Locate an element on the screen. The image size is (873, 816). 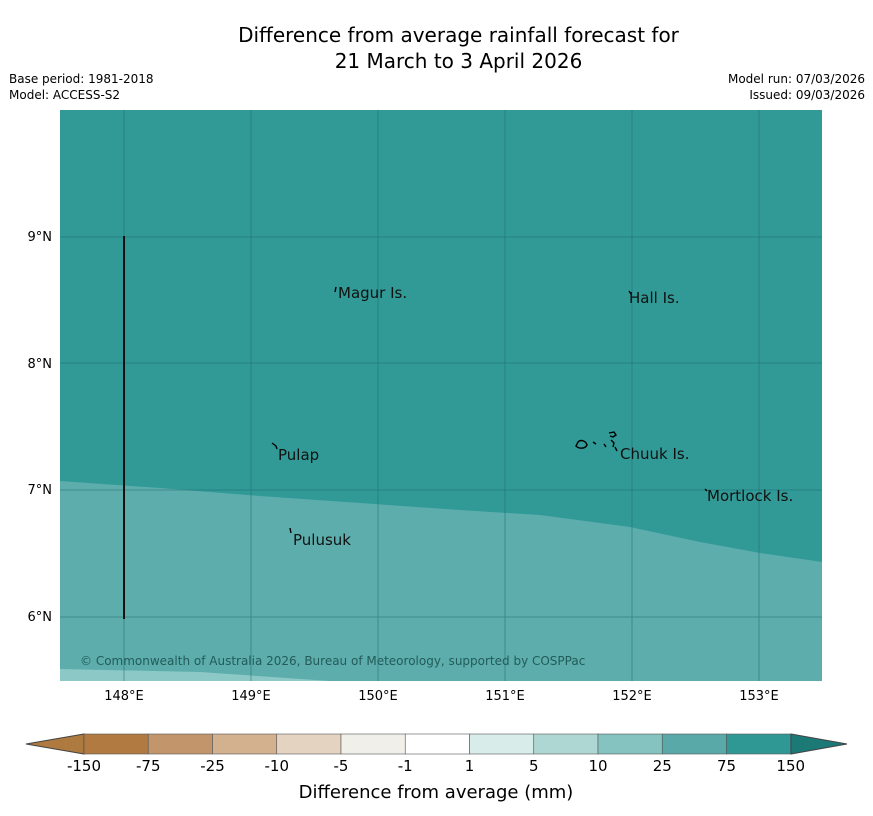
lat-tick-6: 6°N is located at coordinates (40, 617).